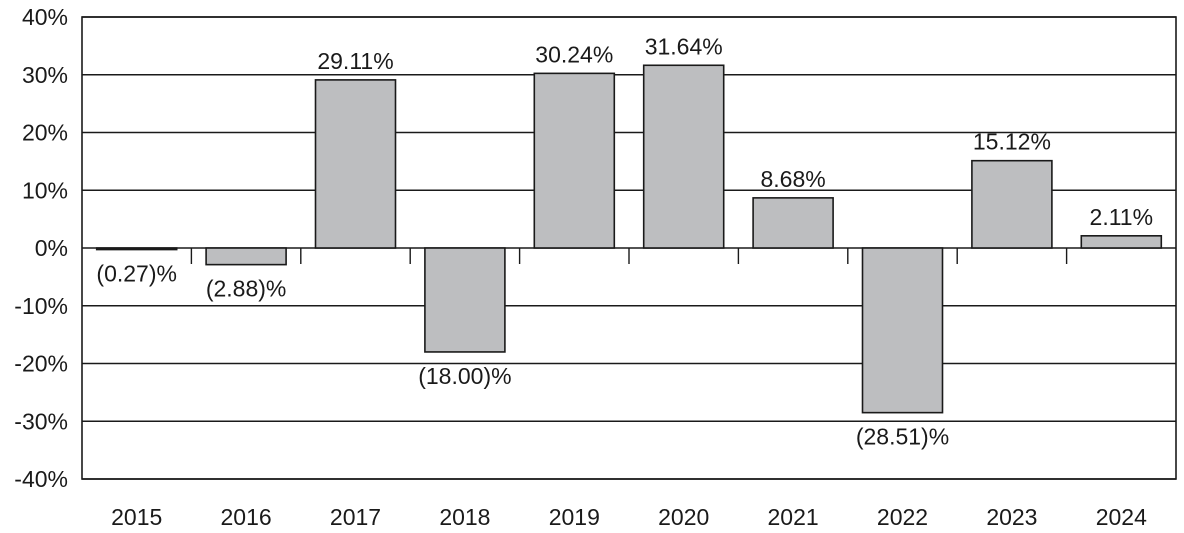 The image size is (1184, 533). I want to click on y-axis-tick-labels: 40% 30% 20% 10% 0% -10% -20% -30% -40%, so click(41, 248).